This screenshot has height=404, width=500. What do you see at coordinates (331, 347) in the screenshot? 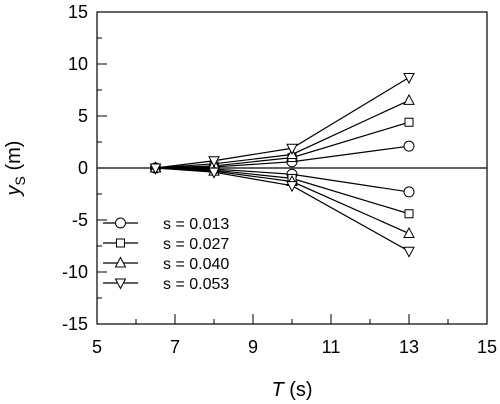
I see `x-tick-label: 11` at bounding box center [331, 347].